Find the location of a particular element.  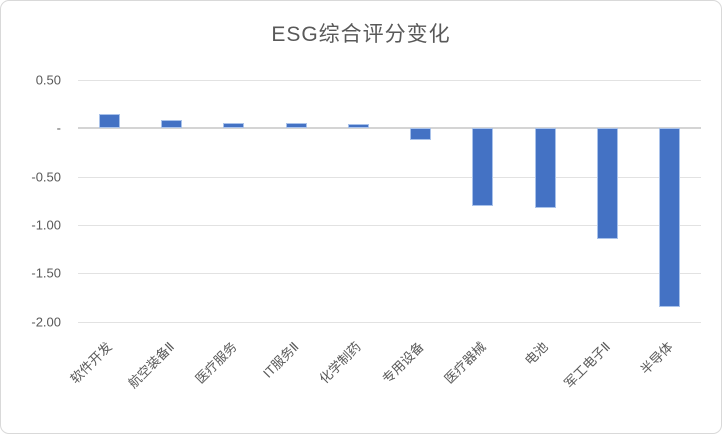

x-tick-label: 专用设备 is located at coordinates (402, 363).